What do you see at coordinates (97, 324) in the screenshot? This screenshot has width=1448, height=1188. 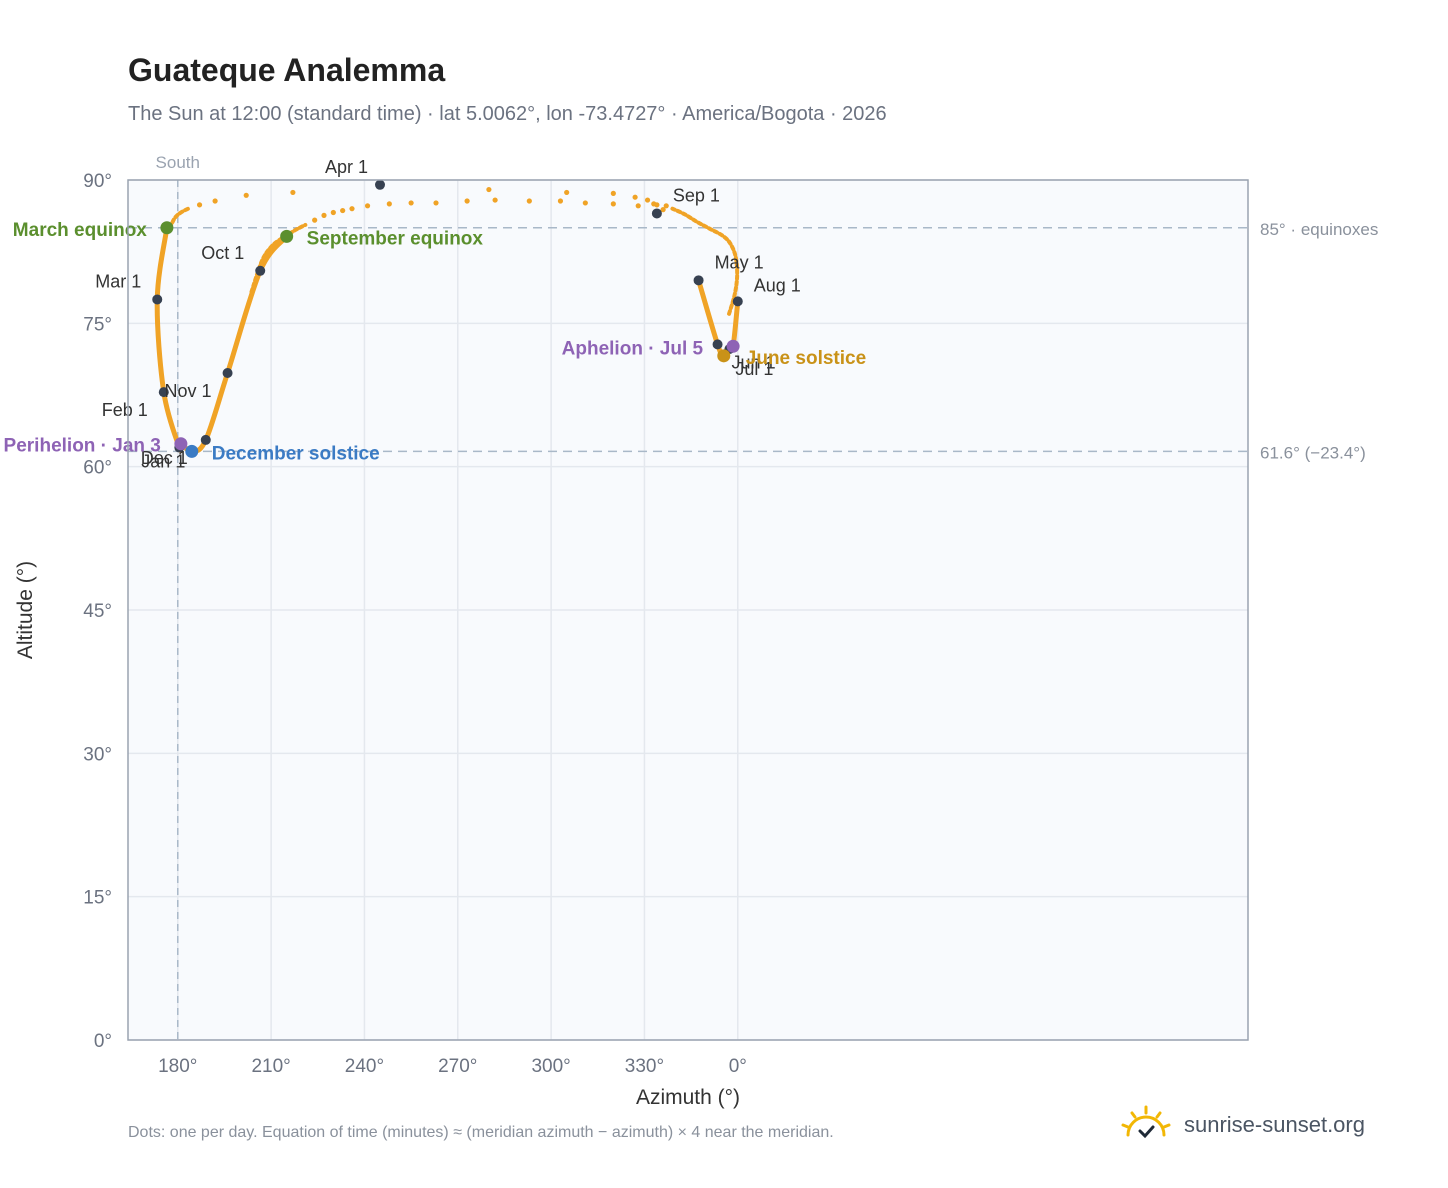 I see `y-tick-label: 75°` at bounding box center [97, 324].